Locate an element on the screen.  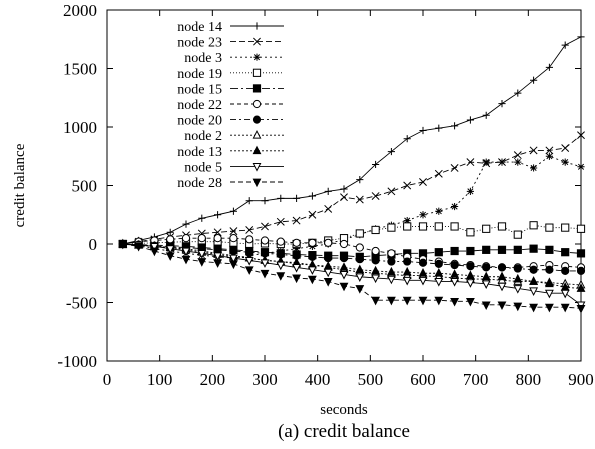
x-tick-label: 900 is located at coordinates (581, 379).